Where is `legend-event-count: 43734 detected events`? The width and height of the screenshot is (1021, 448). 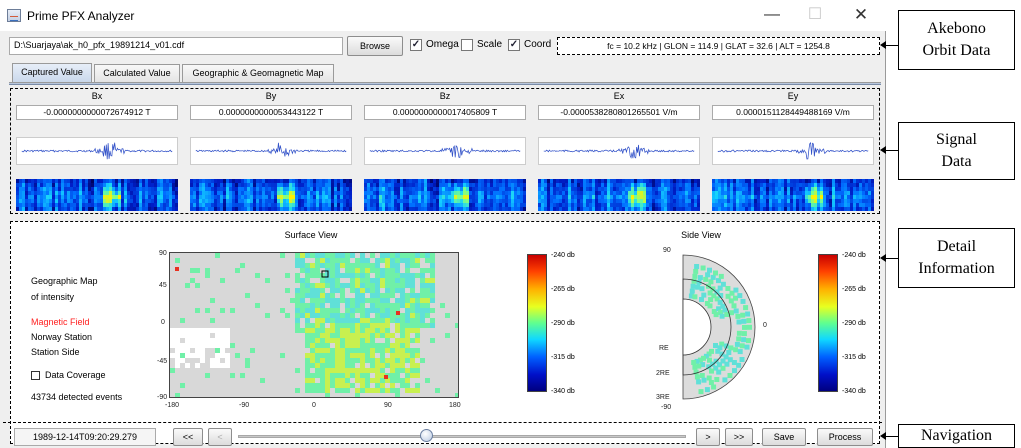
legend-event-count: 43734 detected events is located at coordinates (77, 397).